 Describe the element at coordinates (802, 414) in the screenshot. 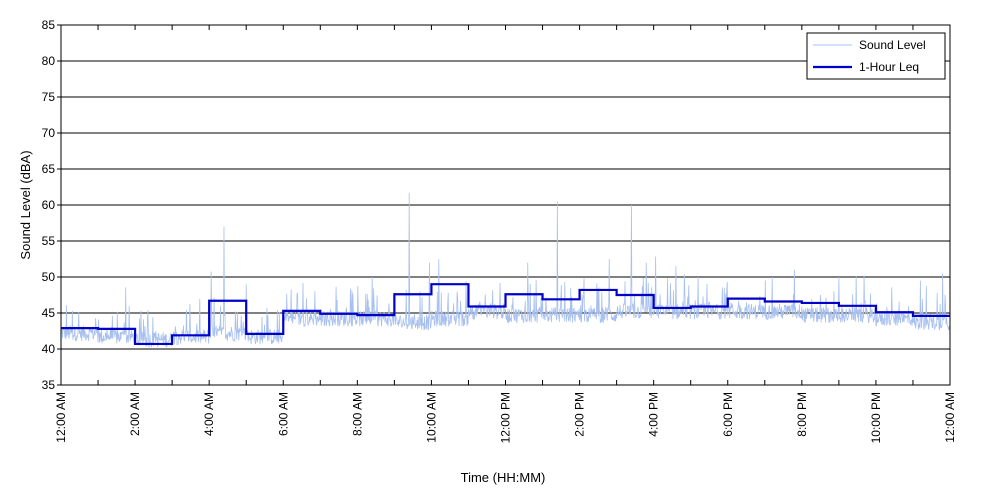

I see `x-tick-label: 8:00 PM` at that location.